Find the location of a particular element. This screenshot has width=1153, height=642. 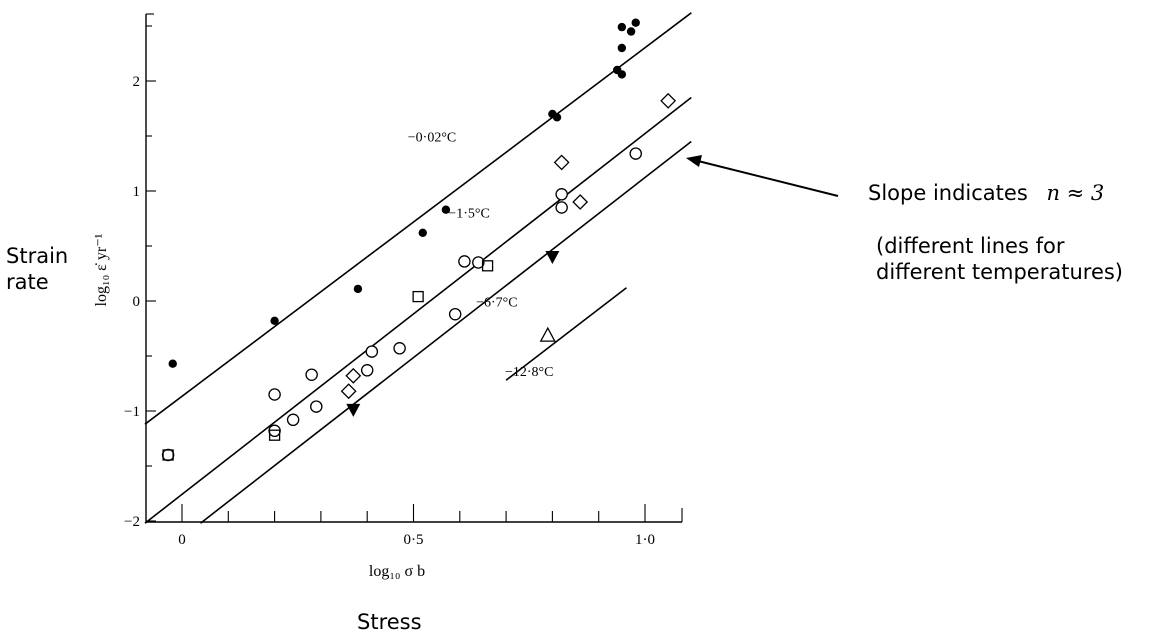

stress-label: Stress is located at coordinates (389, 622).